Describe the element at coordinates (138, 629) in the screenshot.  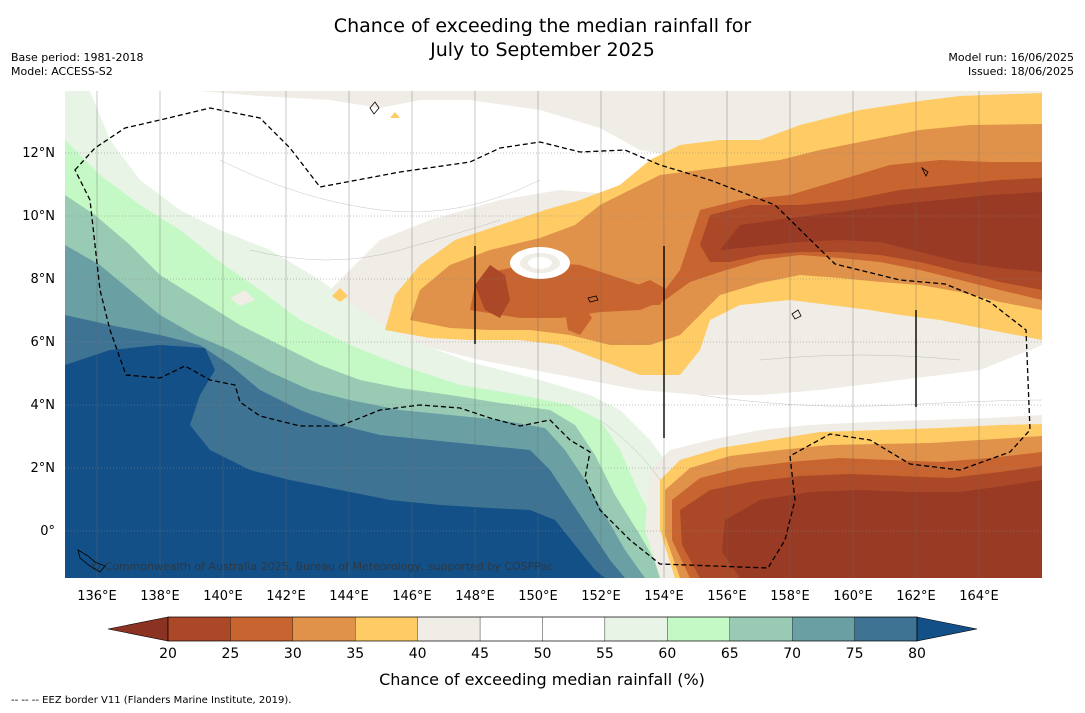
I see `colorbar-under-arrow` at that location.